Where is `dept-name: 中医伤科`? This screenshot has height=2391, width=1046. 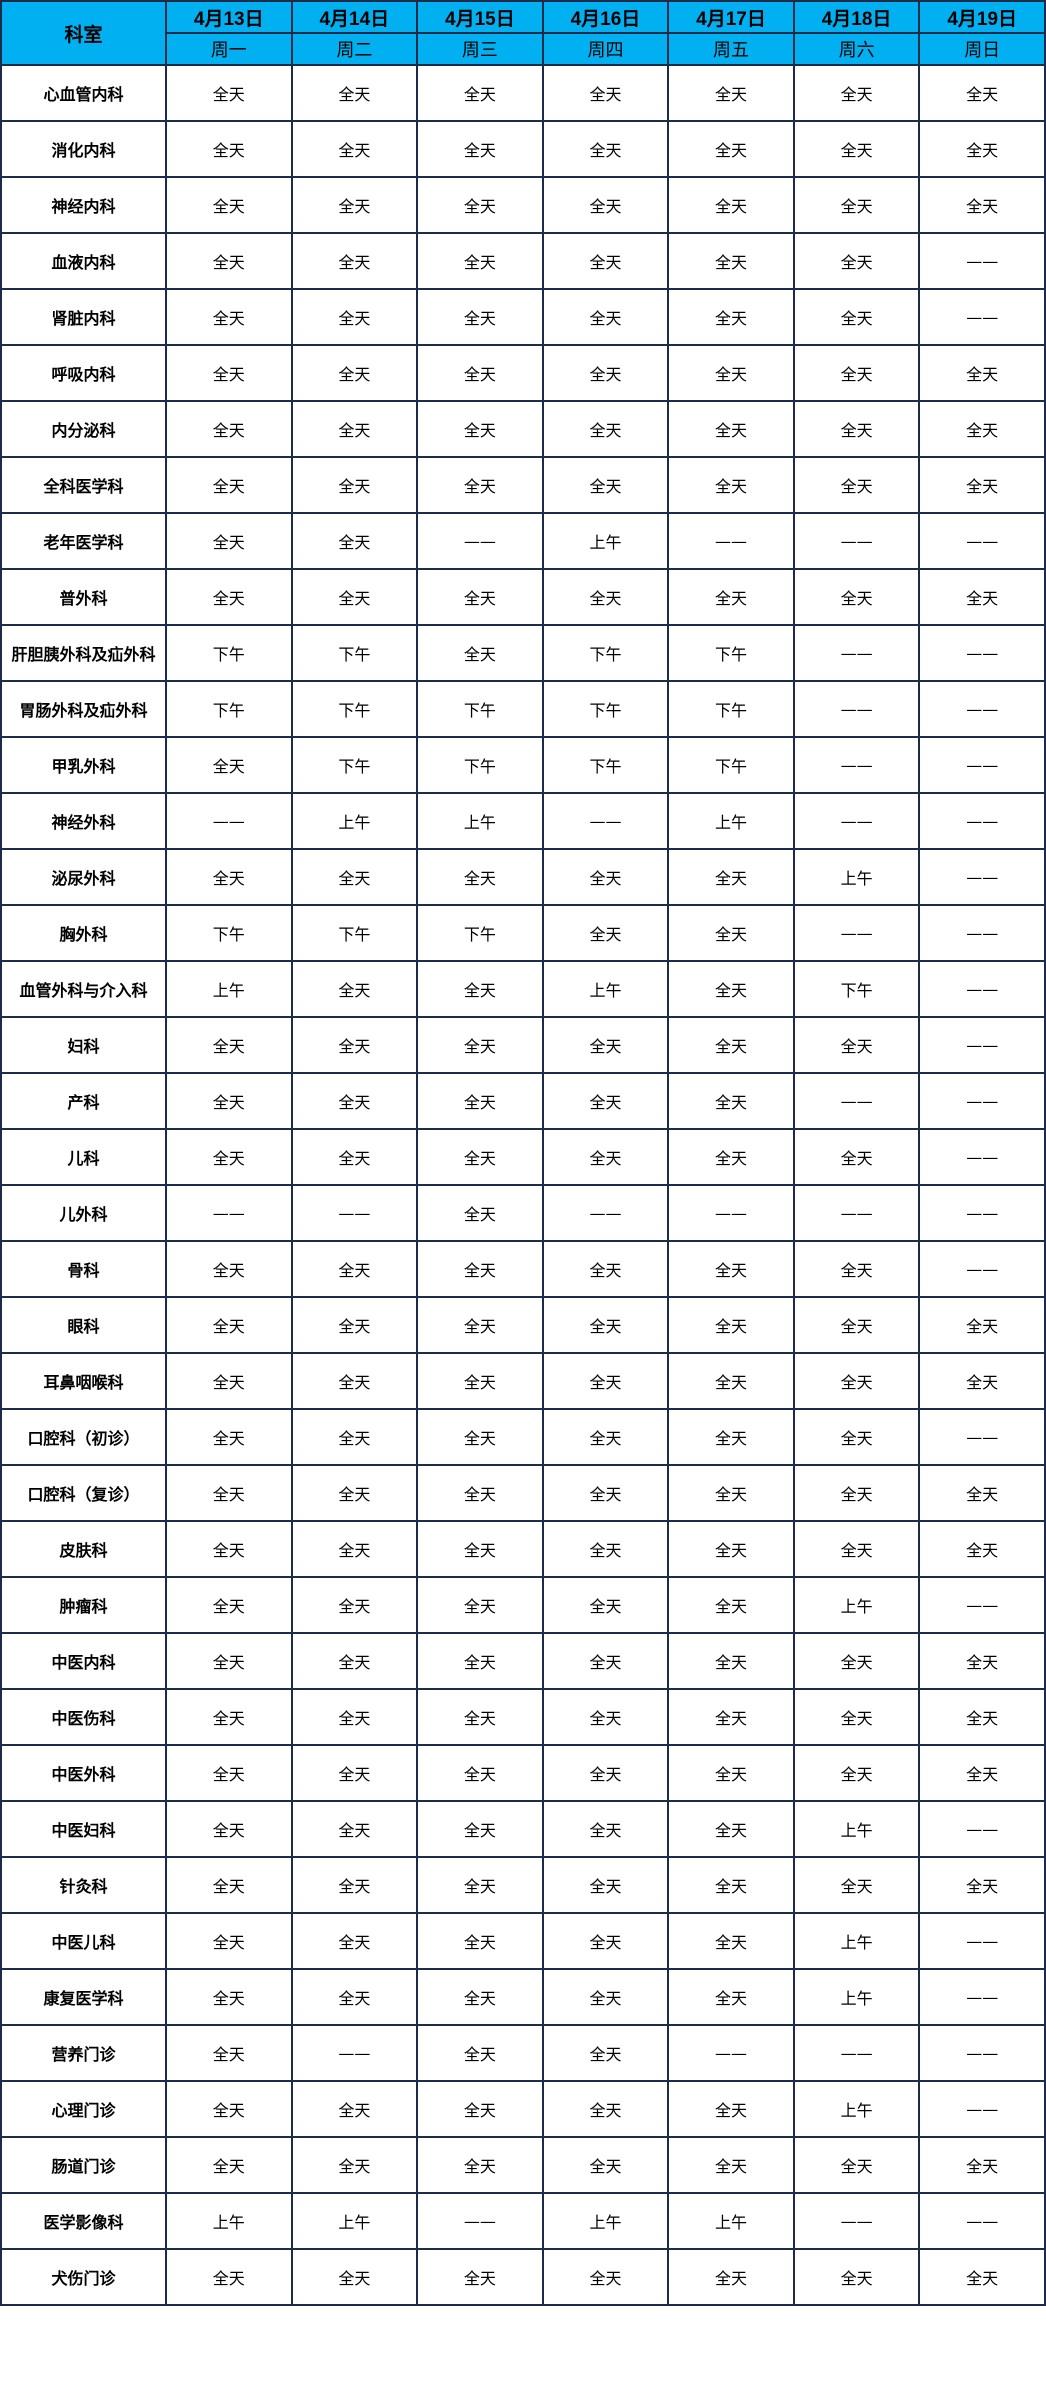 dept-name: 中医伤科 is located at coordinates (83, 1717).